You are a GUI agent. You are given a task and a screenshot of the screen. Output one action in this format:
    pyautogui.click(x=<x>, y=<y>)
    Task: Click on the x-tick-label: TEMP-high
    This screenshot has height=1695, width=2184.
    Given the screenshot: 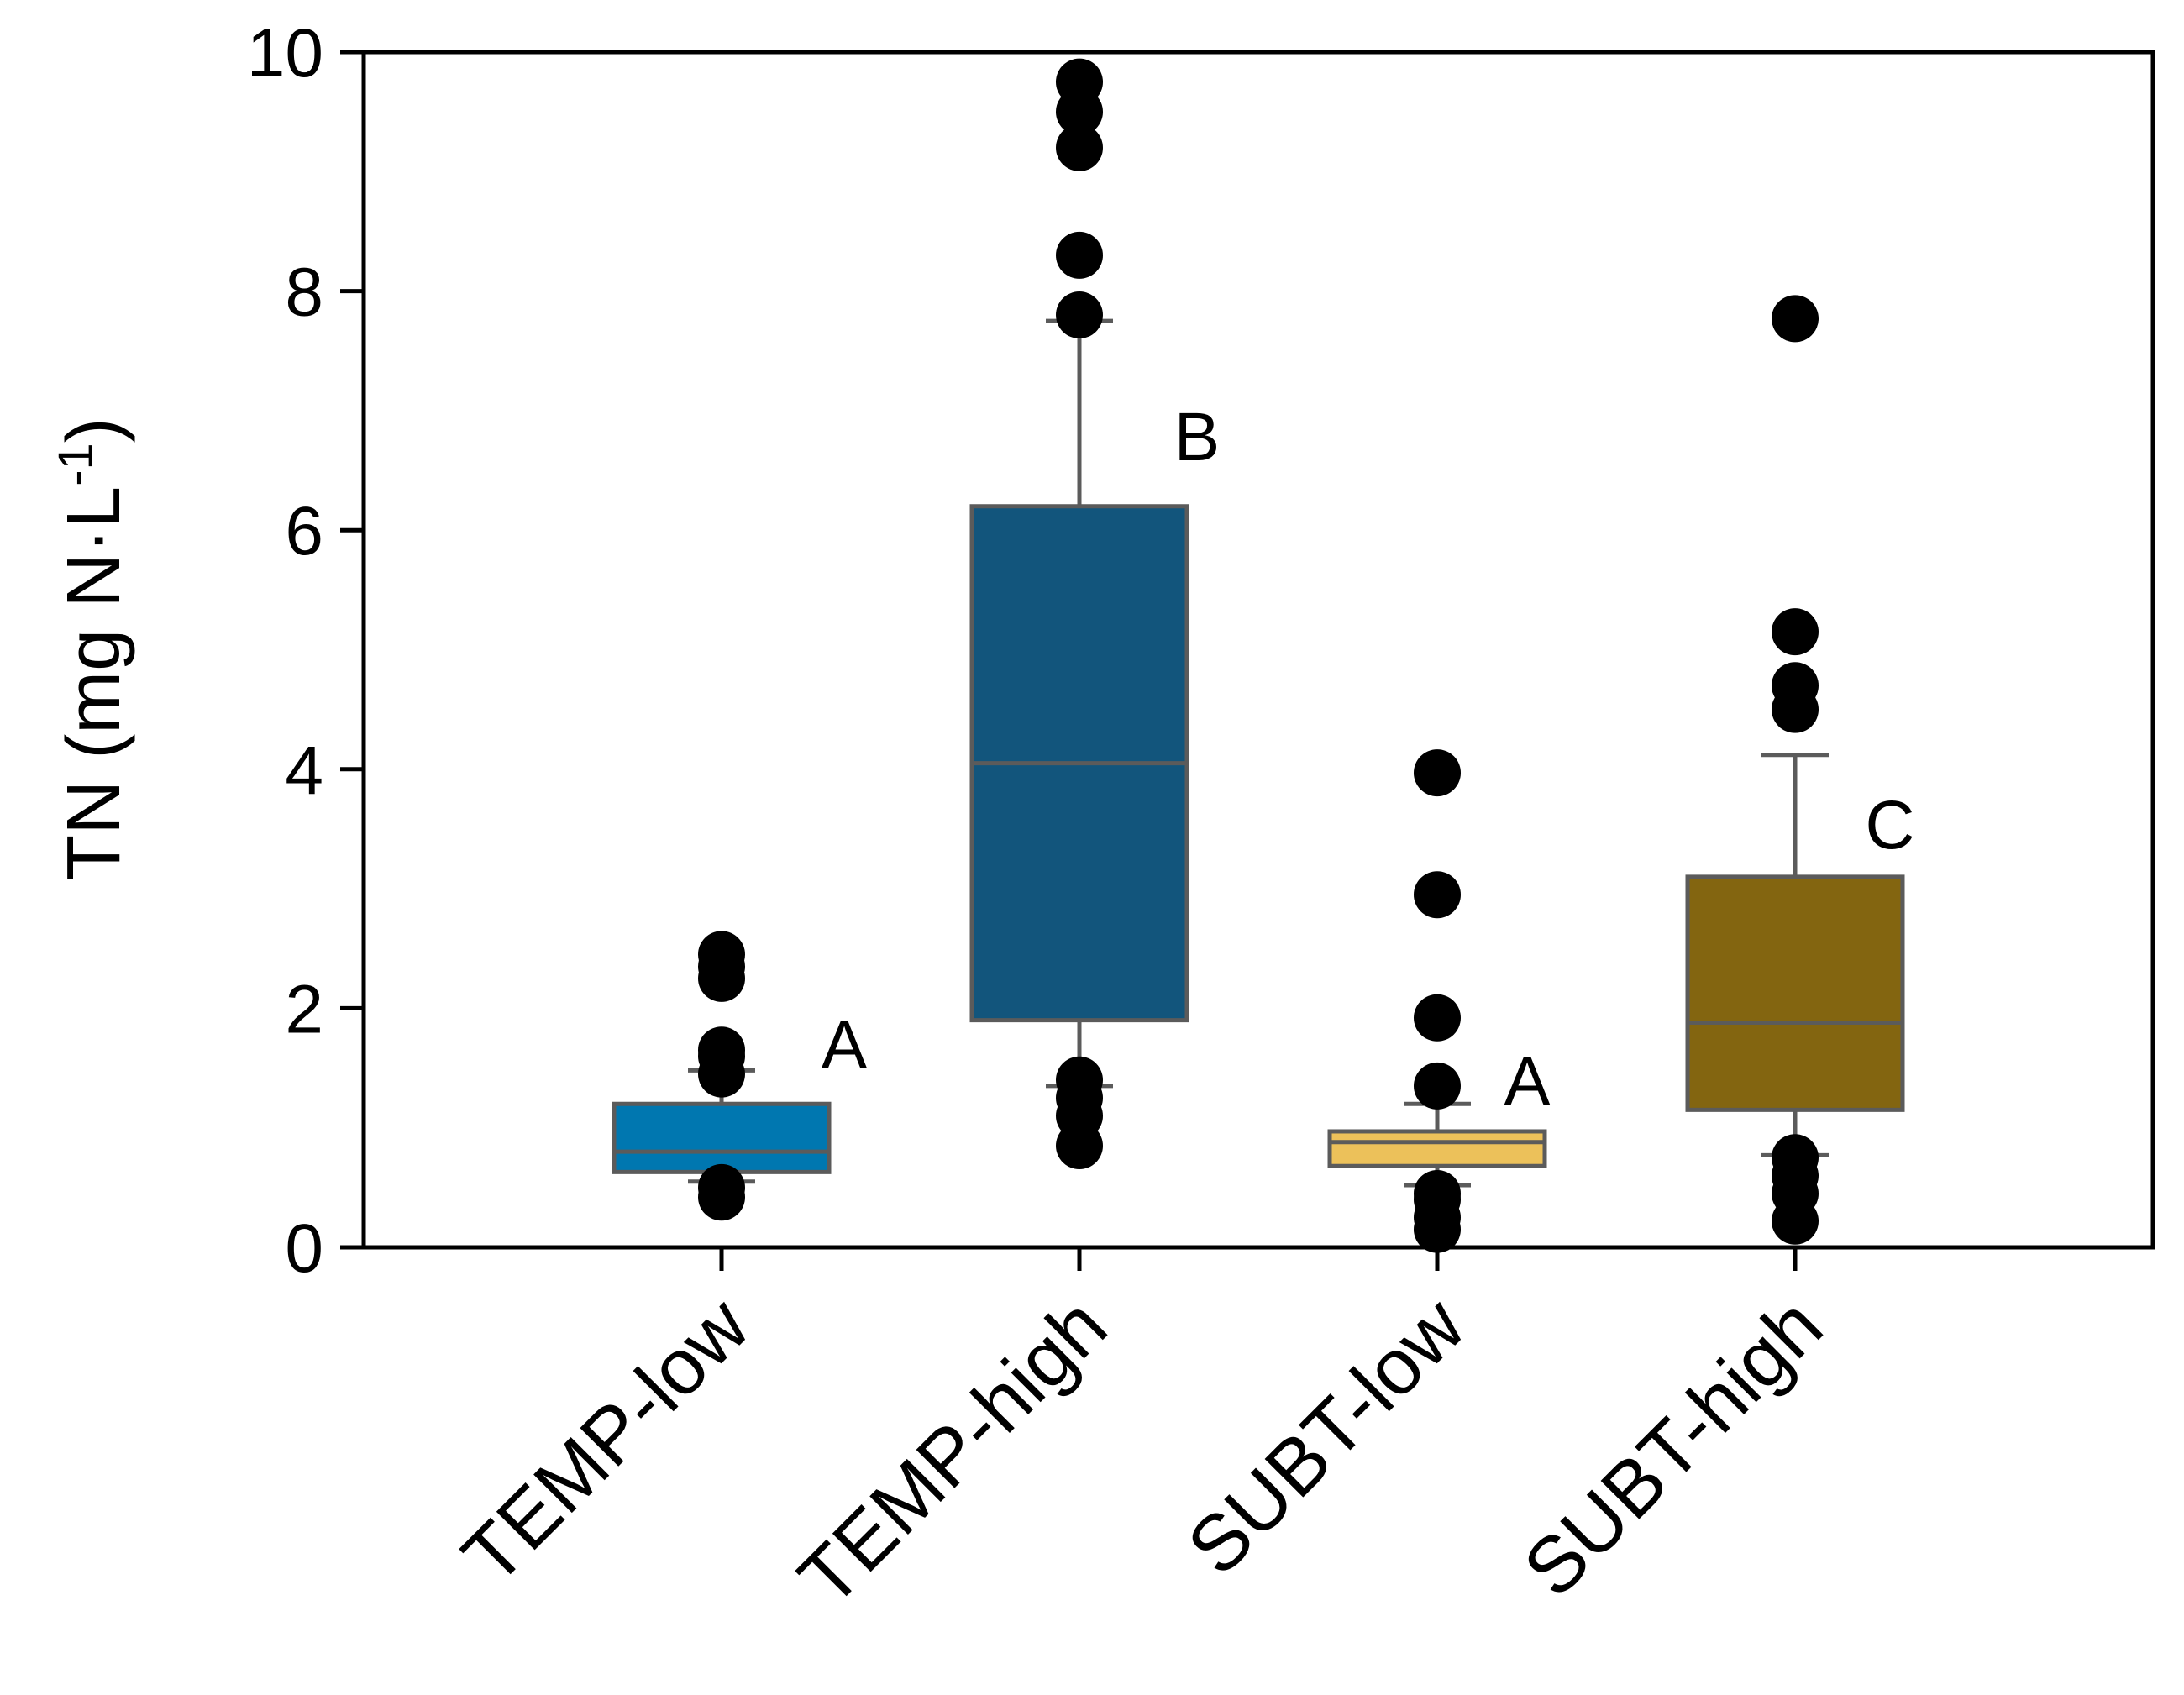 What is the action you would take?
    pyautogui.click(x=952, y=1452)
    